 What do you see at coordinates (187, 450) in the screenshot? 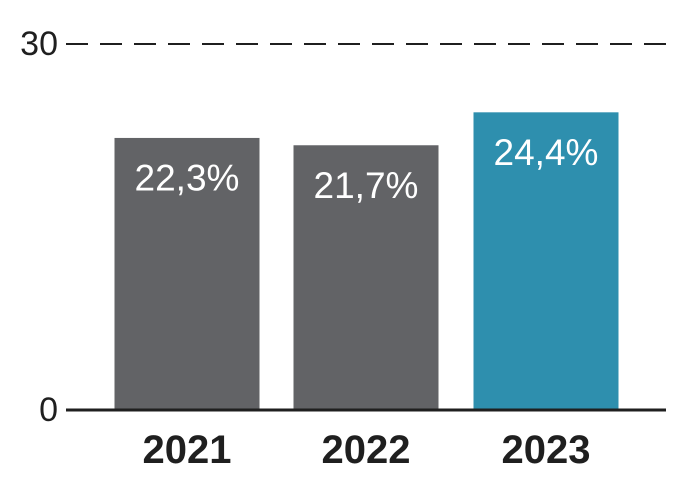
I see `x-tick-label-2021: 2021` at bounding box center [187, 450].